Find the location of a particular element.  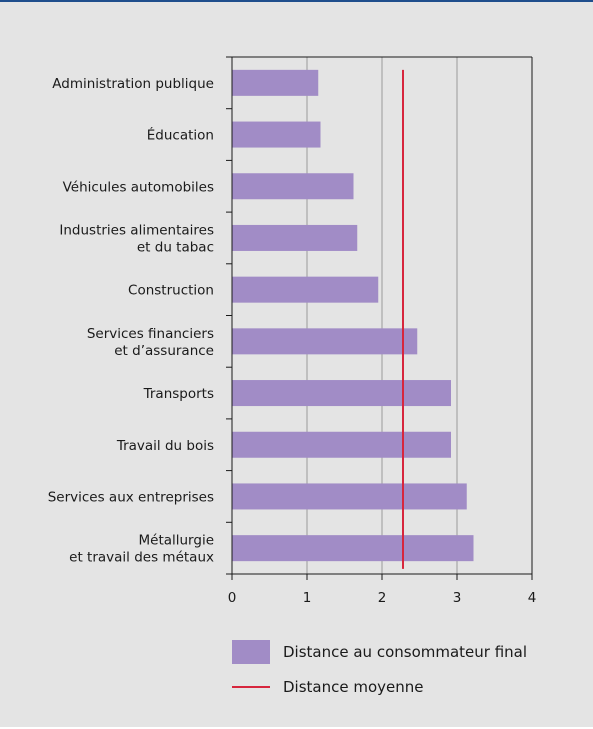

x-tick-label: 2 is located at coordinates (382, 598).